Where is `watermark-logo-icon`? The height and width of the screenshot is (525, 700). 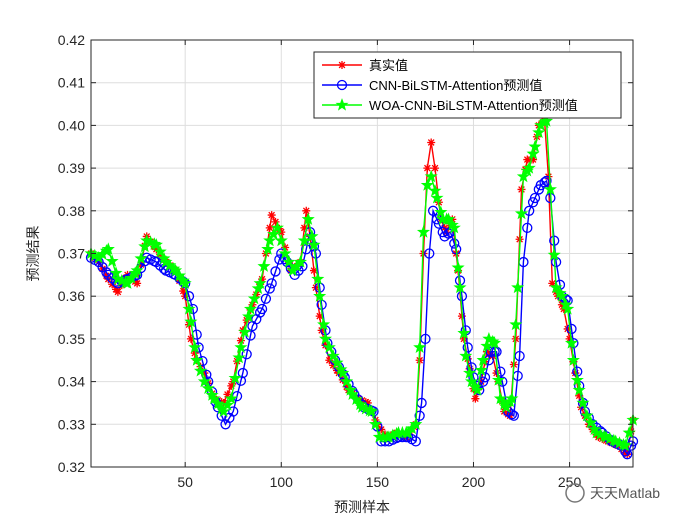 watermark-logo-icon is located at coordinates (575, 493).